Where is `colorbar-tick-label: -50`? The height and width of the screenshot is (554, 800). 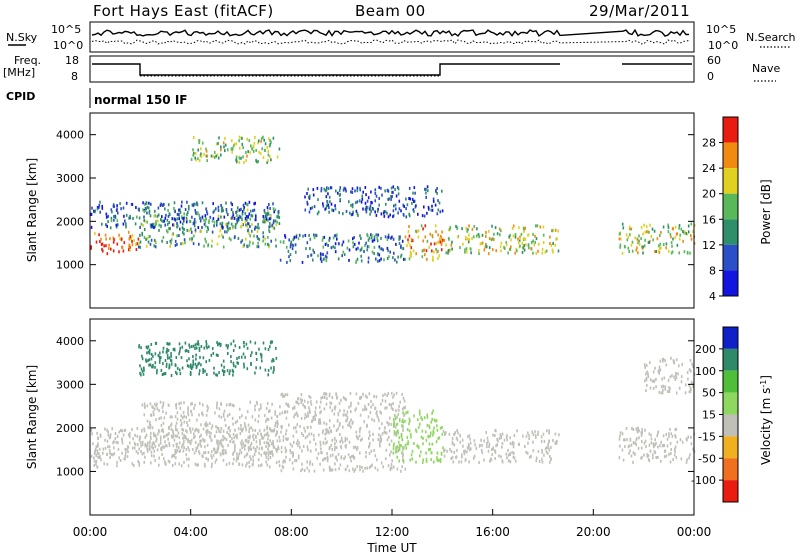
colorbar-tick-label: -50 is located at coordinates (707, 458).